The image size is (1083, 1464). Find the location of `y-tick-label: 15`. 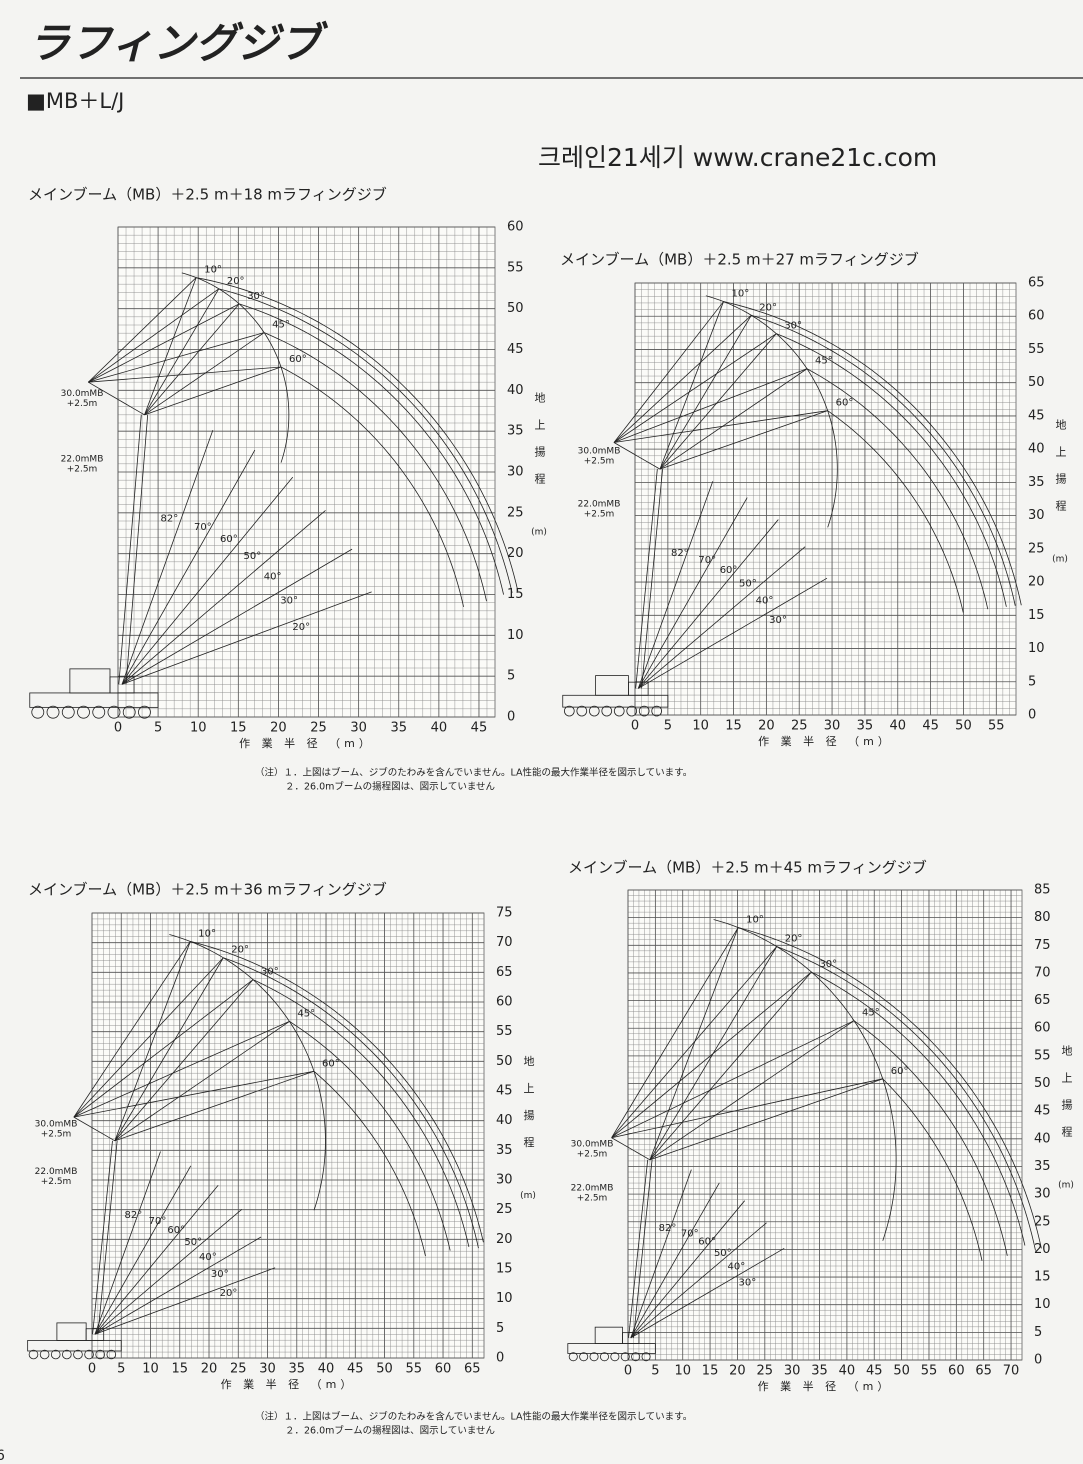

y-tick-label: 15 is located at coordinates (1042, 1277).